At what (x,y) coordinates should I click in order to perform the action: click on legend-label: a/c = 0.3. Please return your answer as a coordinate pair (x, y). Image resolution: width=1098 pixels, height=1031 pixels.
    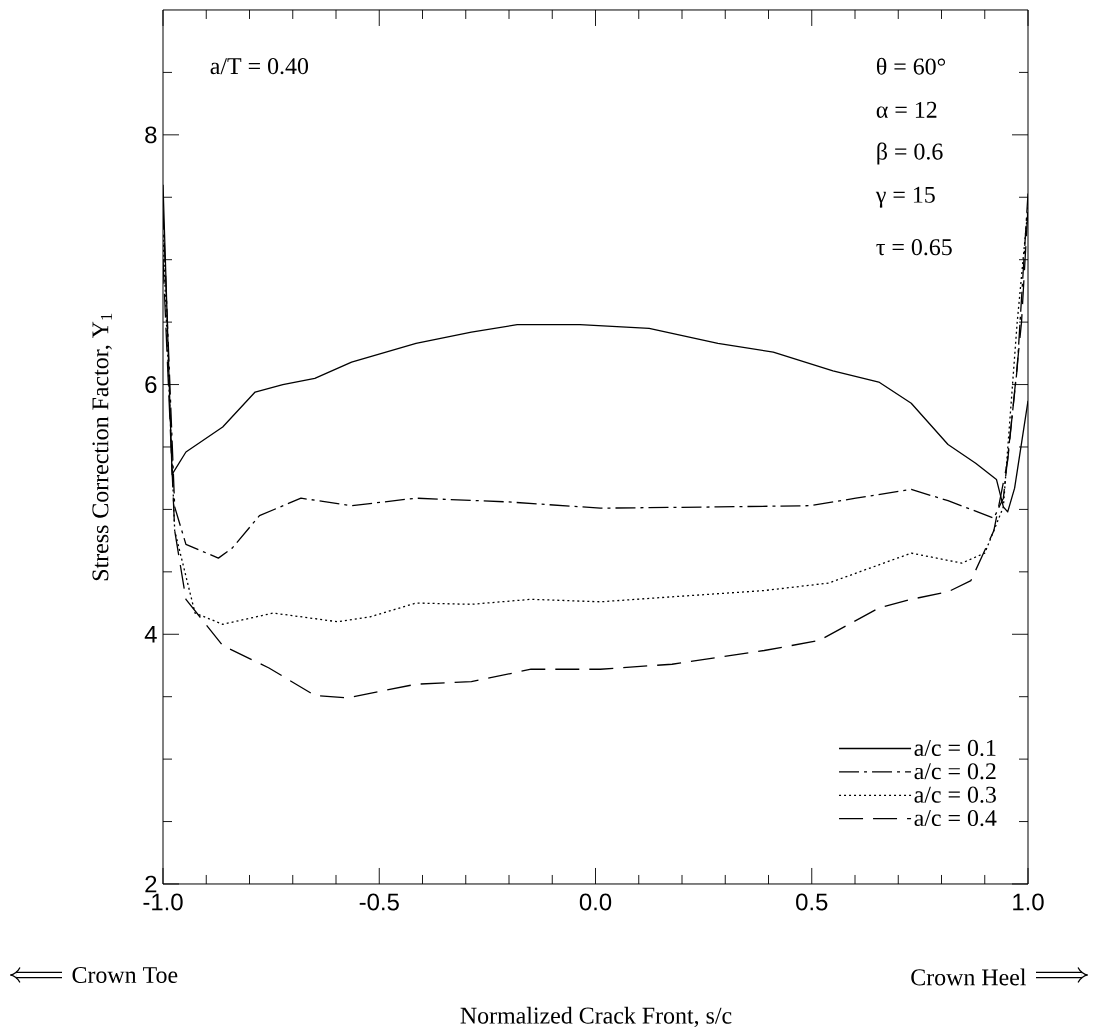
    Looking at the image, I should click on (955, 794).